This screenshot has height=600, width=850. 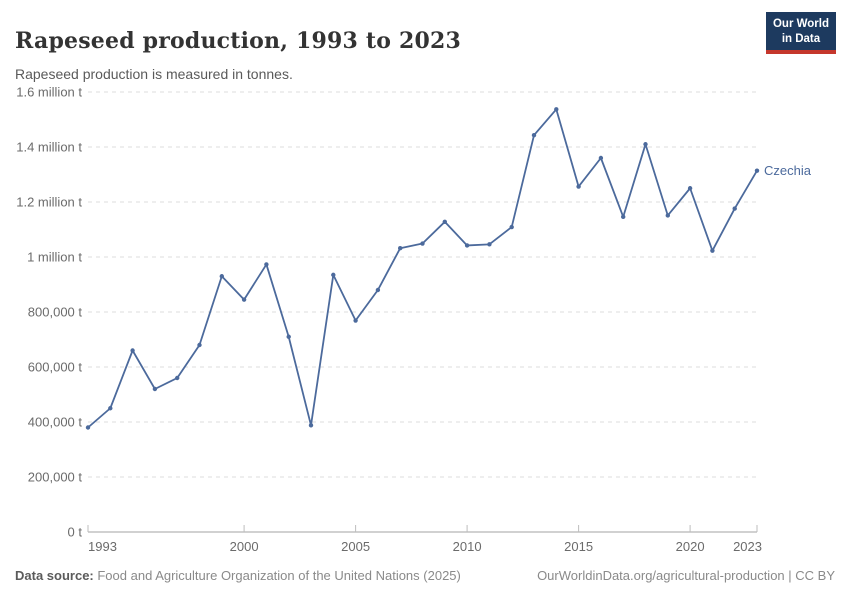 What do you see at coordinates (54, 575) in the screenshot?
I see `data-source-label: Data source:` at bounding box center [54, 575].